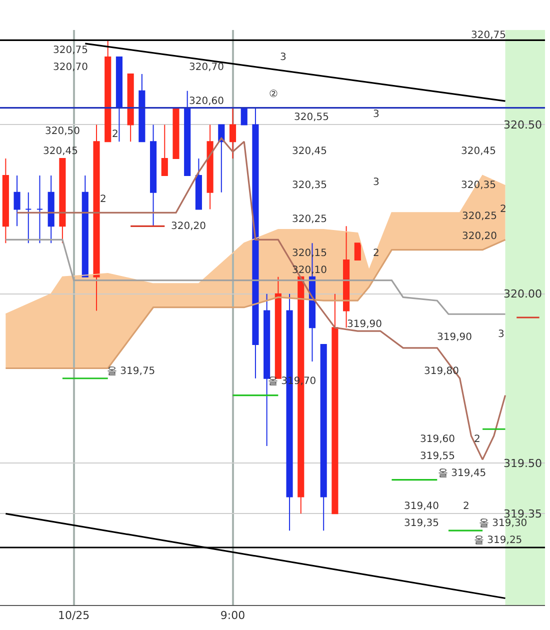  Describe the element at coordinates (206, 101) in the screenshot. I see `annotation: 320,60` at that location.